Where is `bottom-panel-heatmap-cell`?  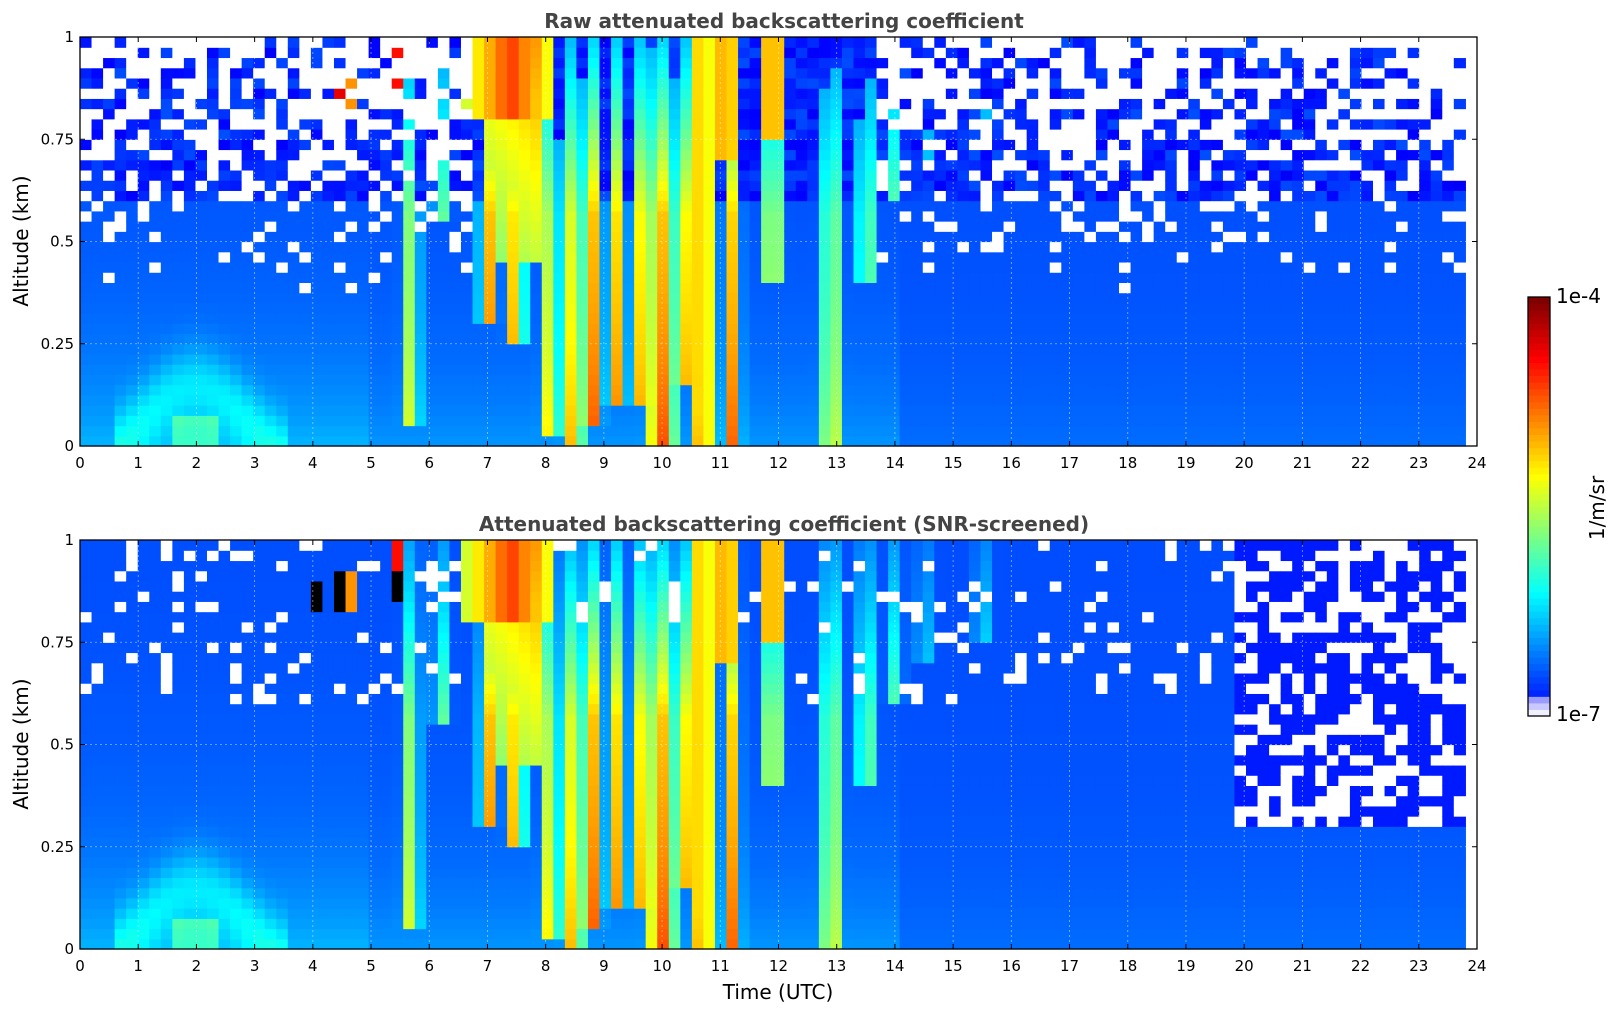 bottom-panel-heatmap-cell is located at coordinates (97, 791).